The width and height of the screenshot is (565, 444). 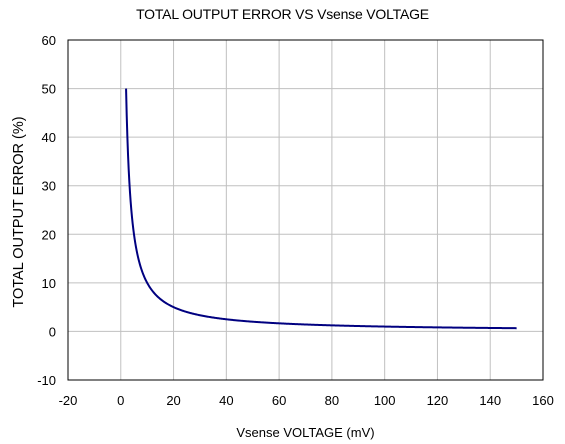 I want to click on x-tick-label: 80, so click(x=332, y=400).